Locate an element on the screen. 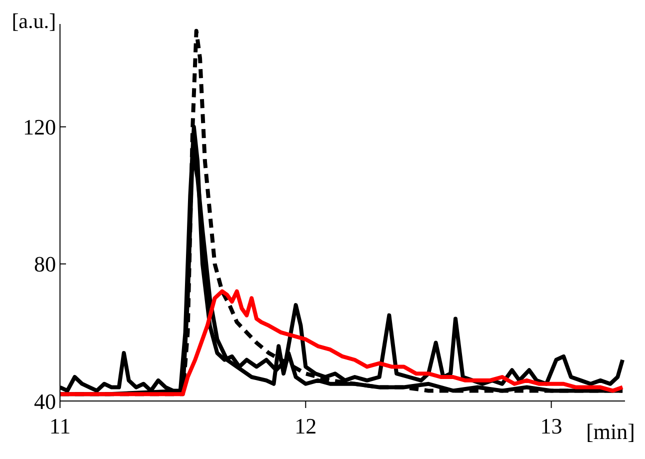 The image size is (645, 459). y-axis-title: [a.u.] is located at coordinates (34, 21).